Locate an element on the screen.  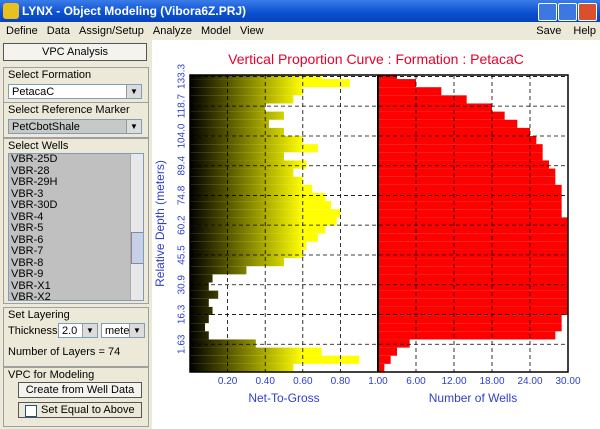
x-tick-label: 0.60 is located at coordinates (303, 381).